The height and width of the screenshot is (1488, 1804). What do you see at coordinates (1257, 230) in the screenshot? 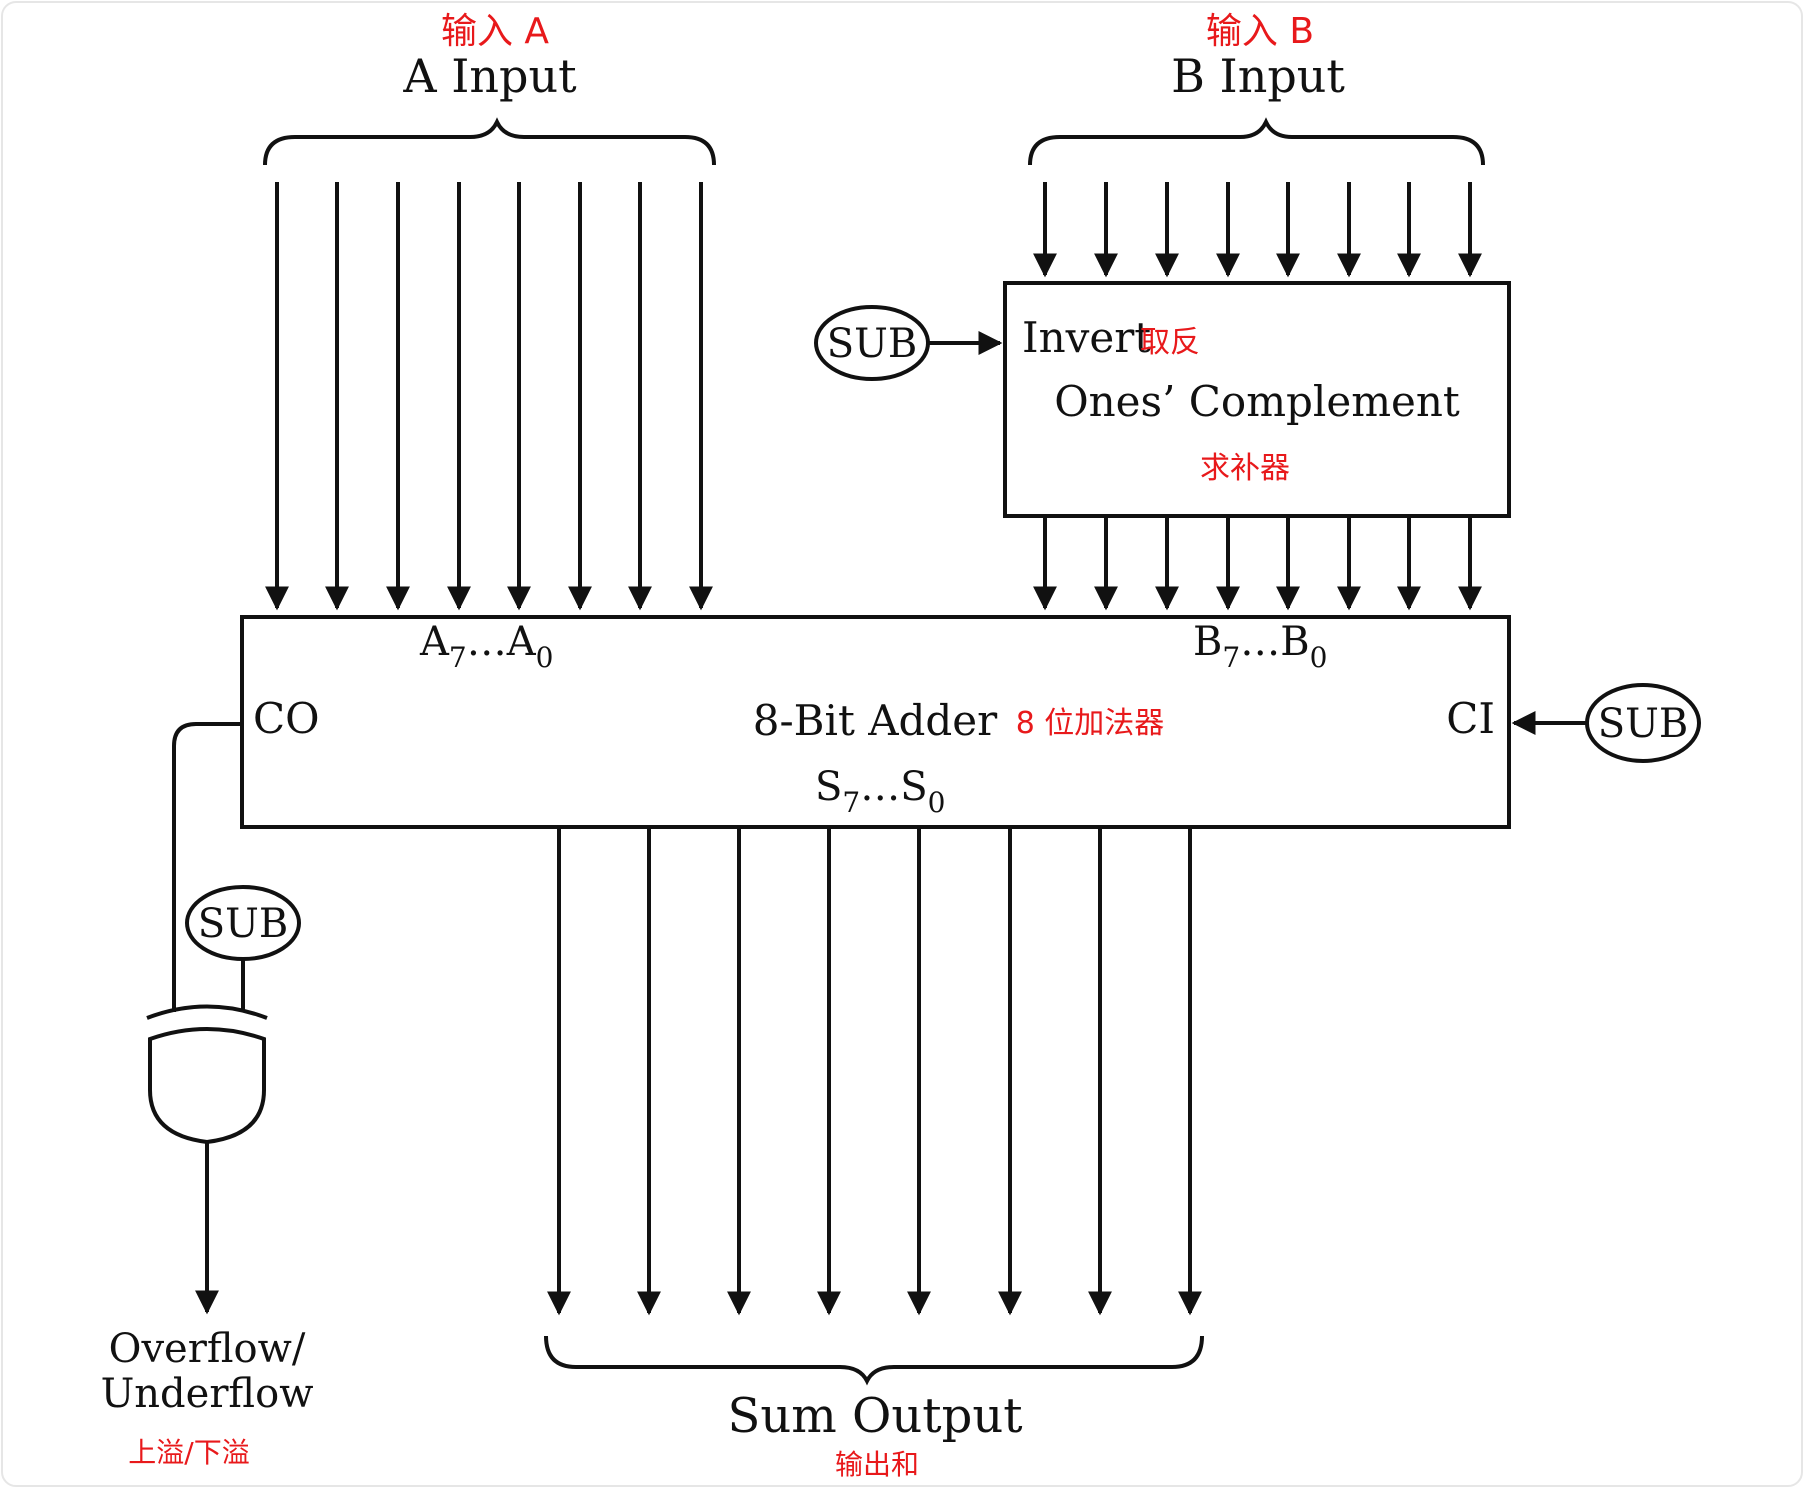
I see `b-input-arrows` at bounding box center [1257, 230].